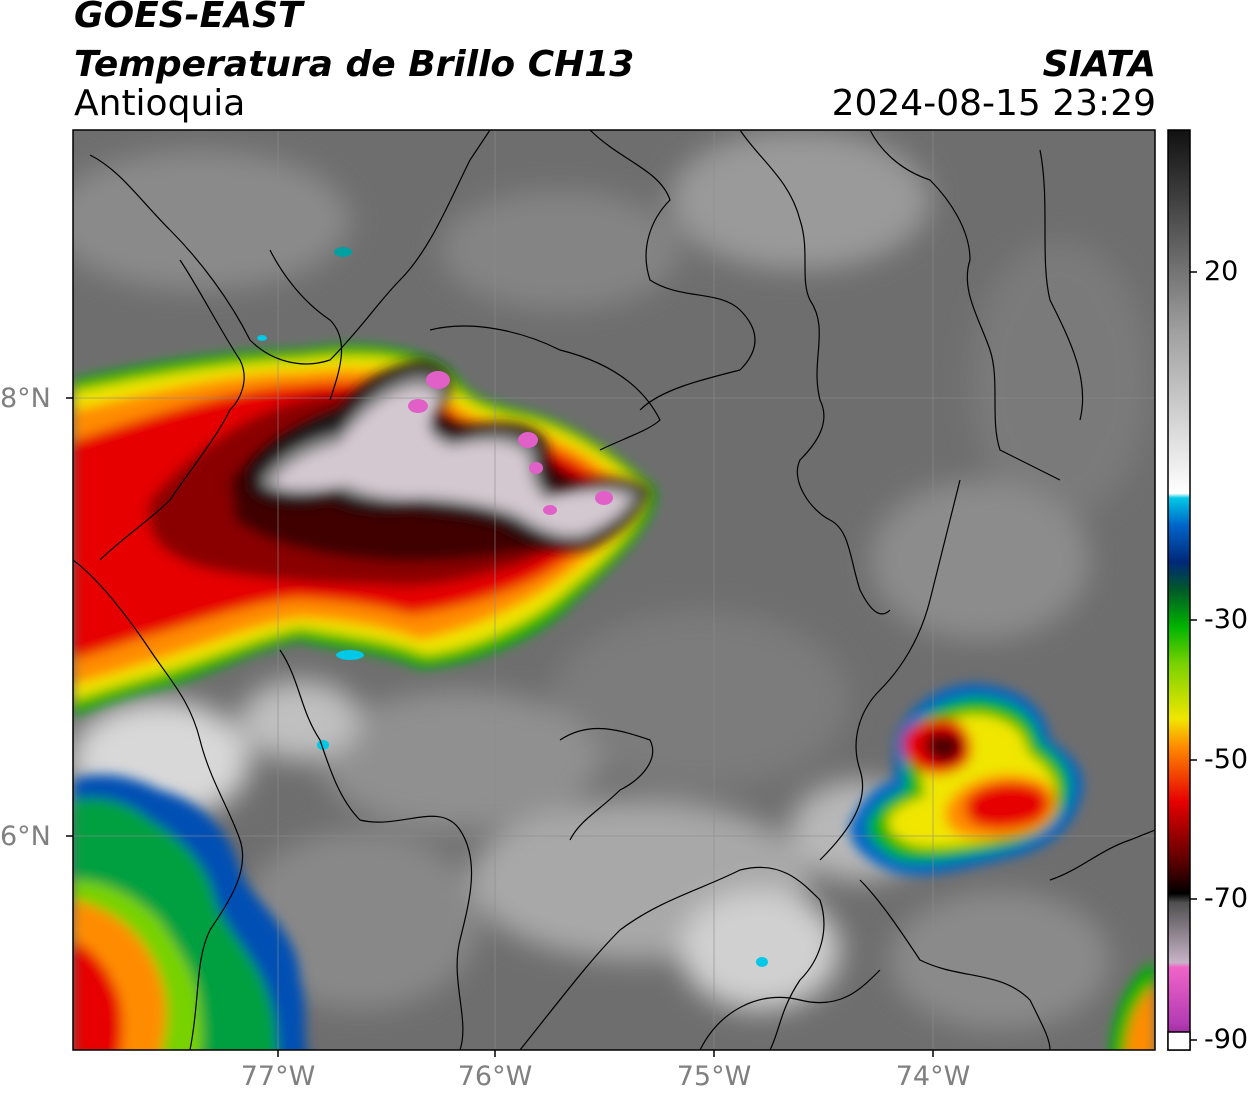 This screenshot has height=1099, width=1252. Describe the element at coordinates (25, 398) in the screenshot. I see `lat-label-8n: 8°N` at that location.